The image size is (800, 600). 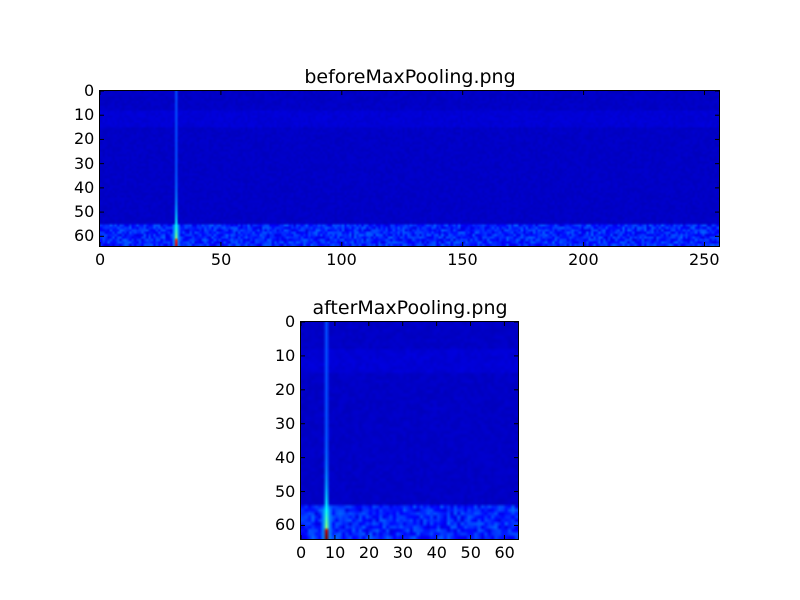 What do you see at coordinates (335, 552) in the screenshot?
I see `x-tick-label: 10` at bounding box center [335, 552].